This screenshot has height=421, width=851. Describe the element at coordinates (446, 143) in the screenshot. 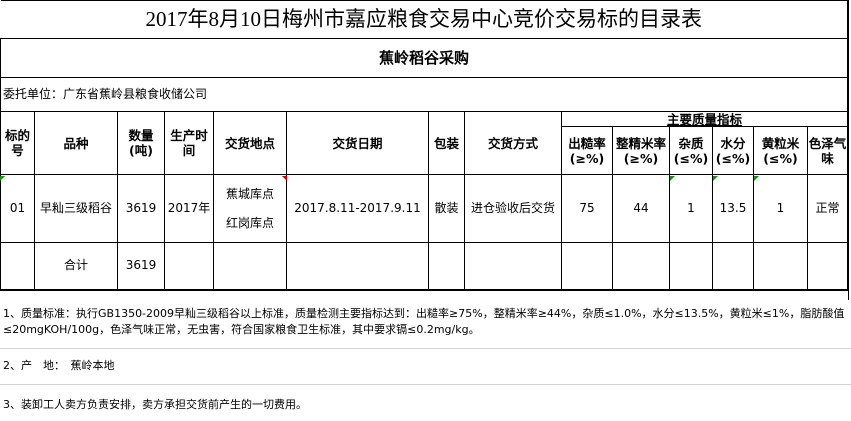

I see `header-packaging: 包装` at that location.